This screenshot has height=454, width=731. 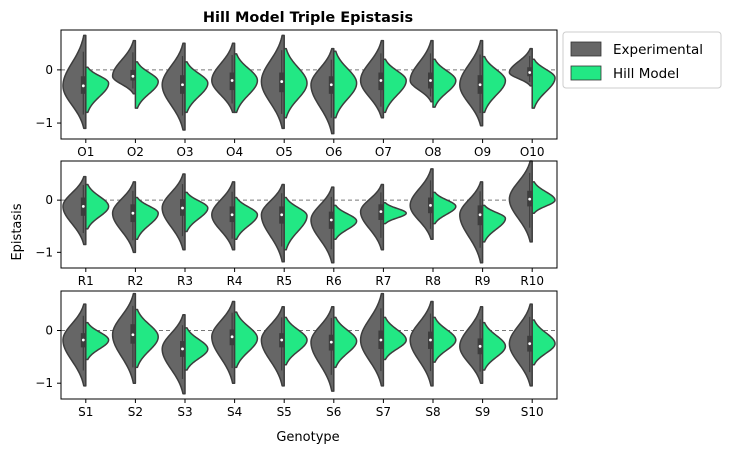 I want to click on violin-experimental-S3, so click(x=173, y=354).